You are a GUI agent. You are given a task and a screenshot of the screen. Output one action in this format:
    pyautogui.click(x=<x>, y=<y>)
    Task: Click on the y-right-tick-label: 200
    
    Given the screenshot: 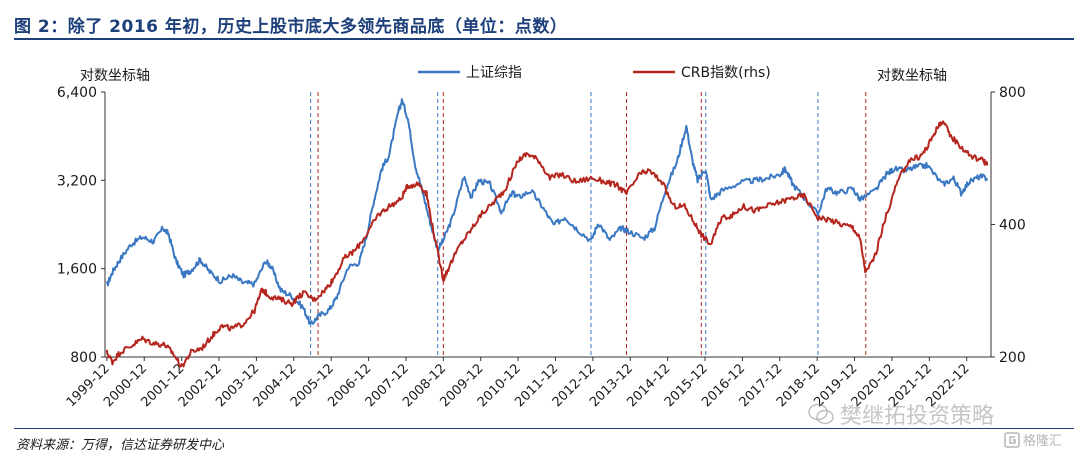 What is the action you would take?
    pyautogui.click(x=1012, y=358)
    